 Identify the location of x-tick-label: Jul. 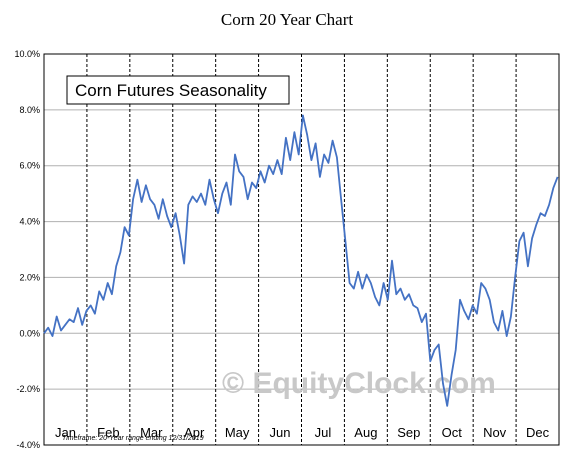
(323, 432).